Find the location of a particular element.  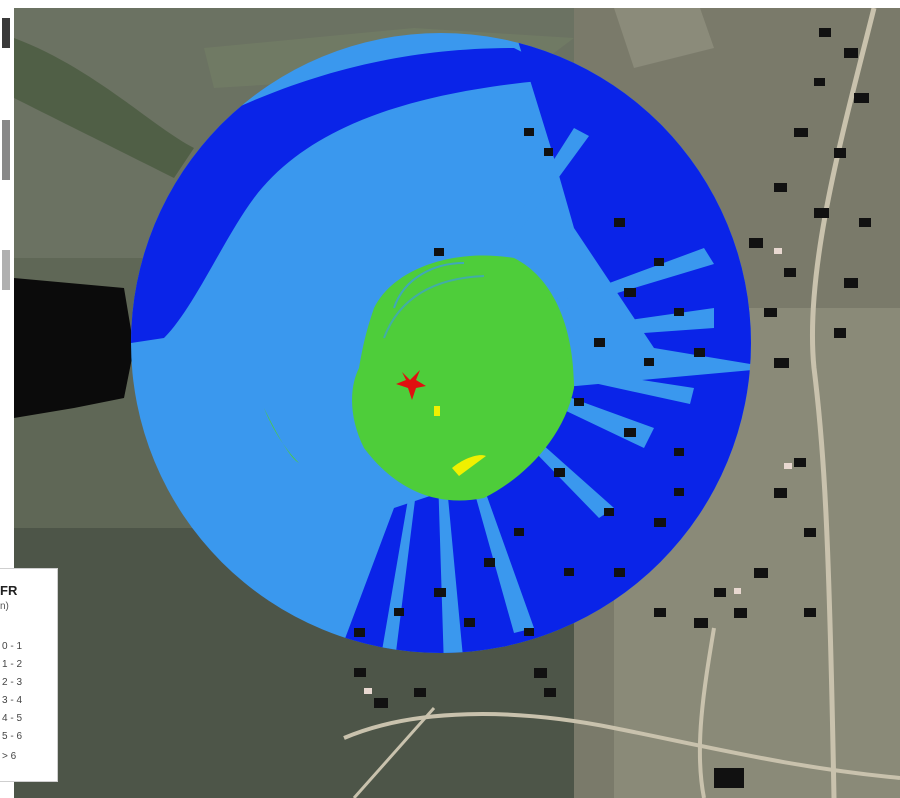

legend-item: 4 - 5 is located at coordinates (12, 718).